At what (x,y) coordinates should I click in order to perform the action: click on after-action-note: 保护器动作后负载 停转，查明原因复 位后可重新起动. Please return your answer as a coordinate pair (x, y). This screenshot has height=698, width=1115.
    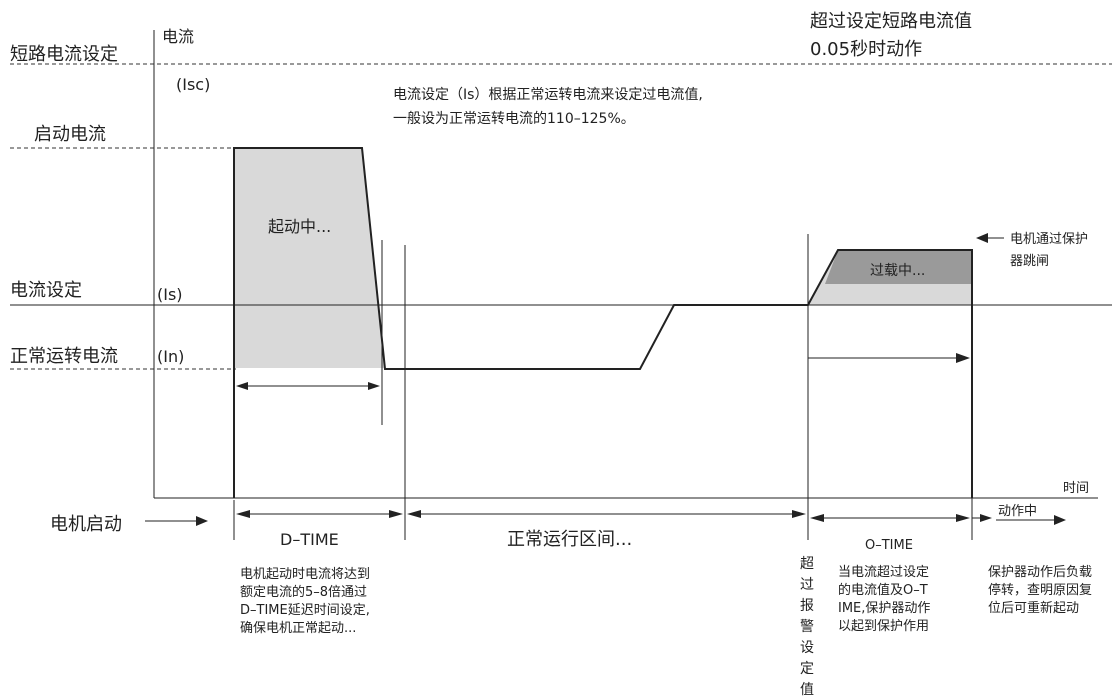
    Looking at the image, I should click on (1042, 590).